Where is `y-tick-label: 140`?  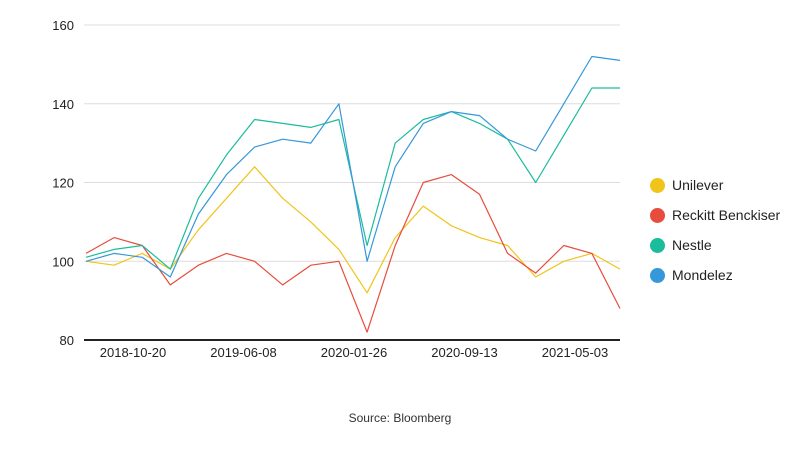 y-tick-label: 140 is located at coordinates (63, 104).